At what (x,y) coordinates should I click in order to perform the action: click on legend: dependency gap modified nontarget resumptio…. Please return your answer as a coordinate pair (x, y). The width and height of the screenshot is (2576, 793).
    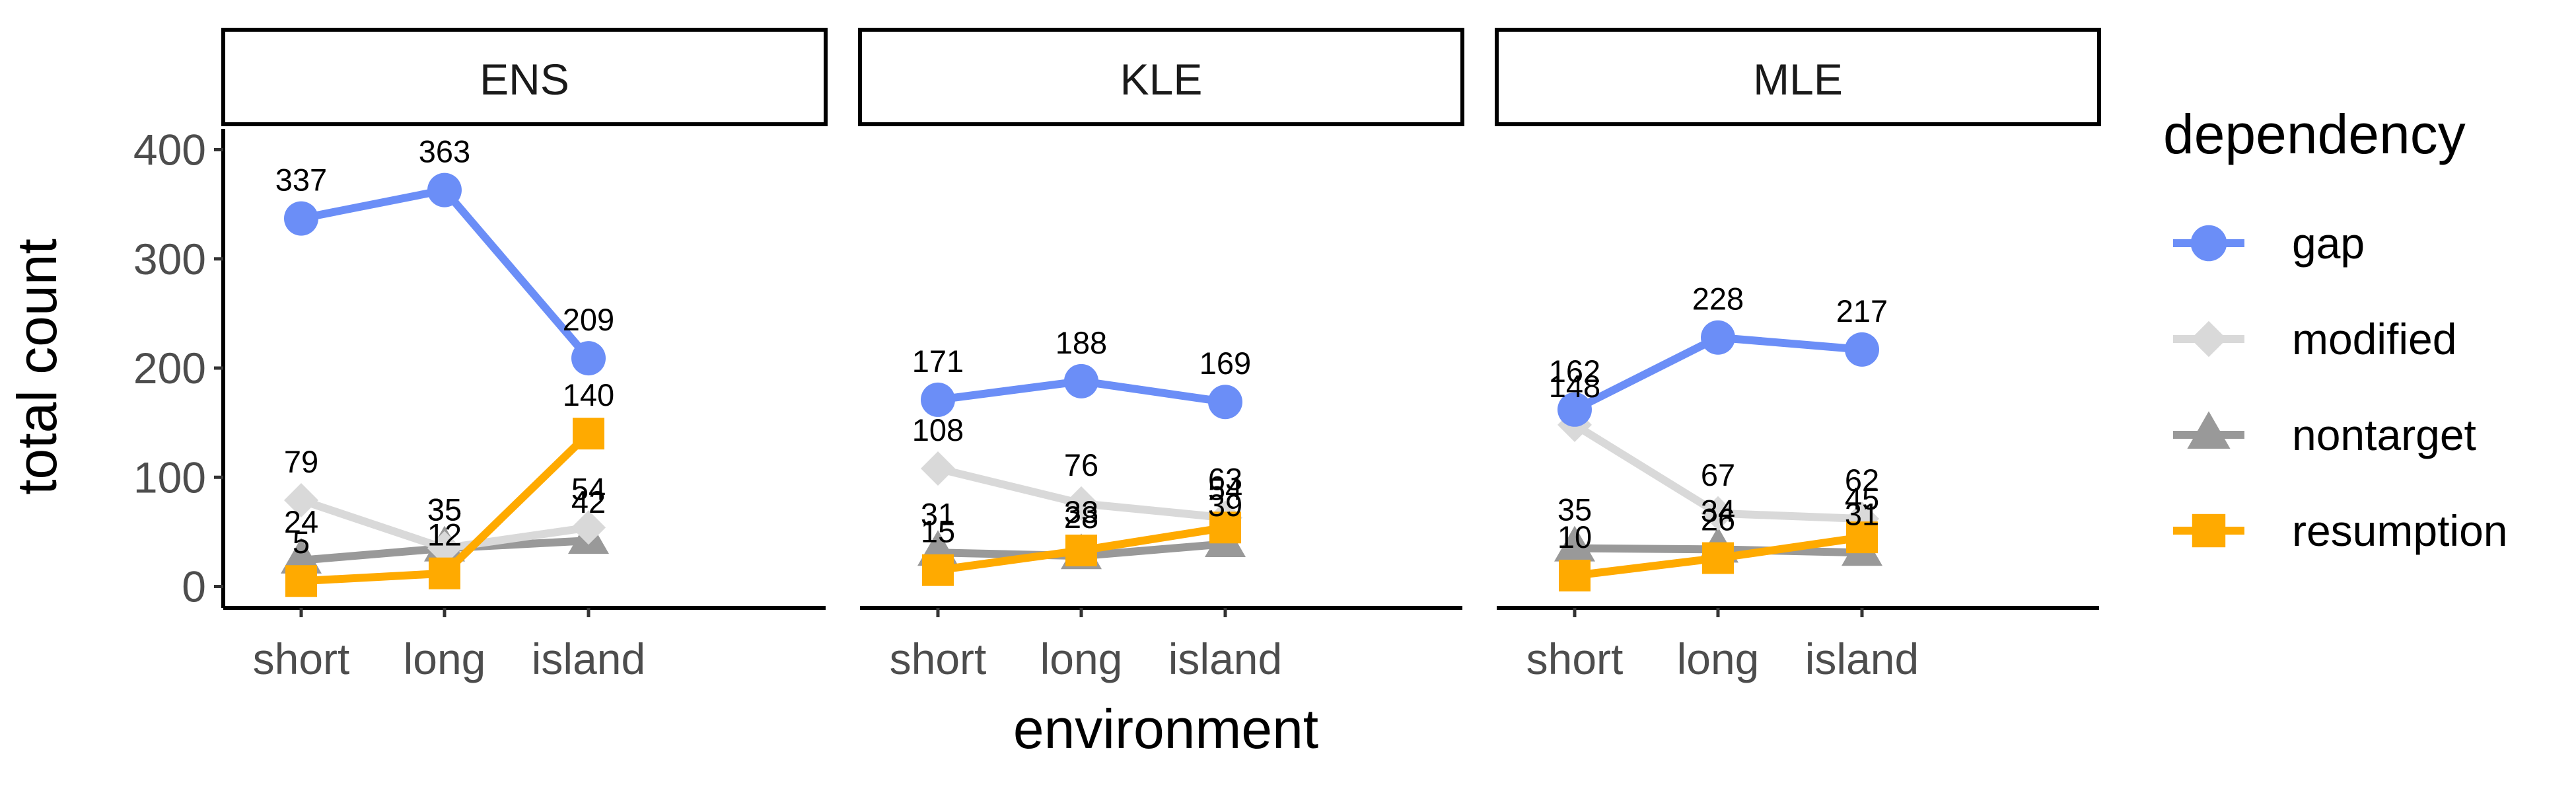
    Looking at the image, I should click on (2336, 329).